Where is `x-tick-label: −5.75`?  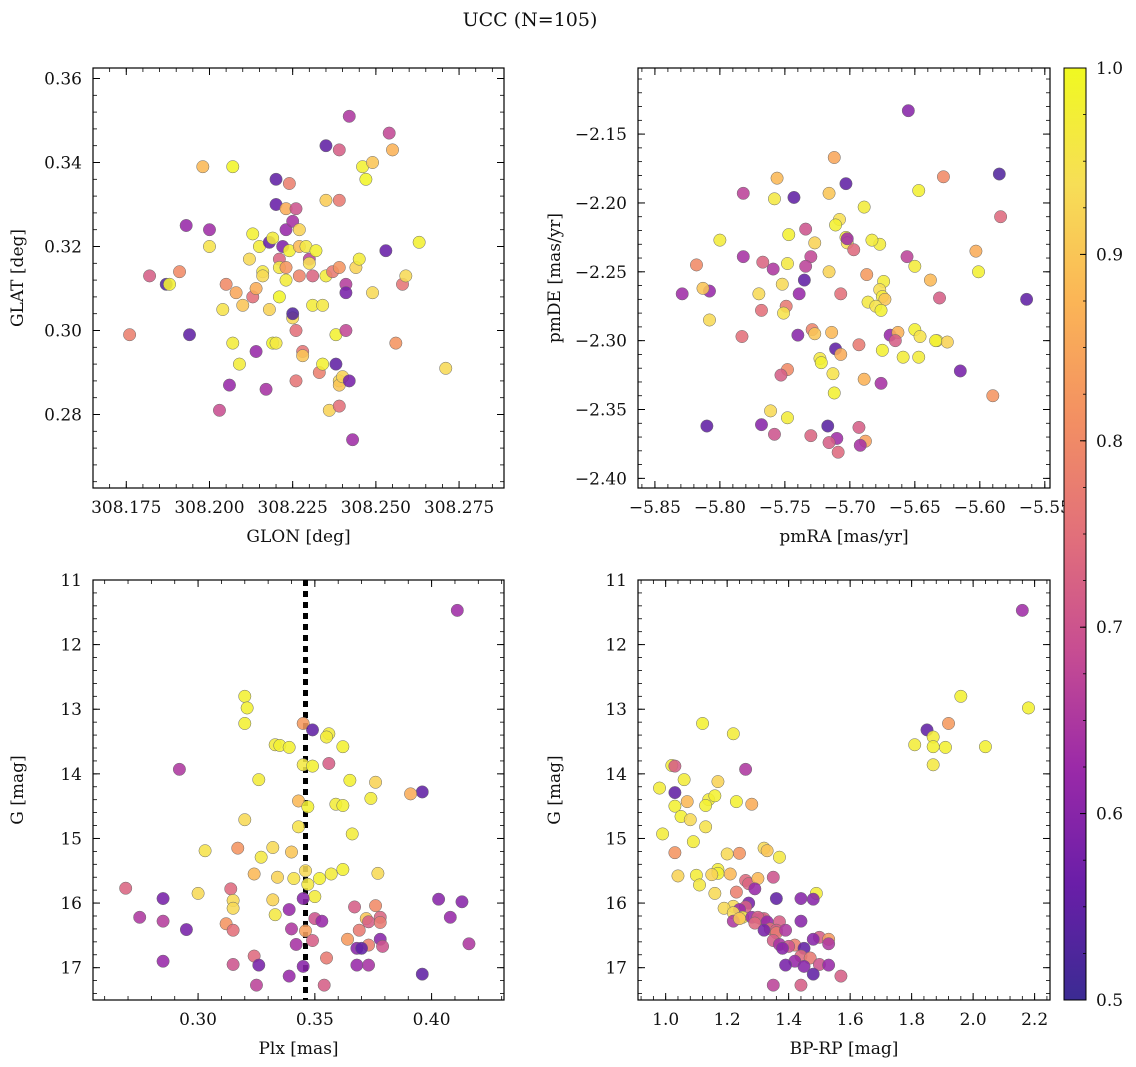
x-tick-label: −5.75 is located at coordinates (785, 508).